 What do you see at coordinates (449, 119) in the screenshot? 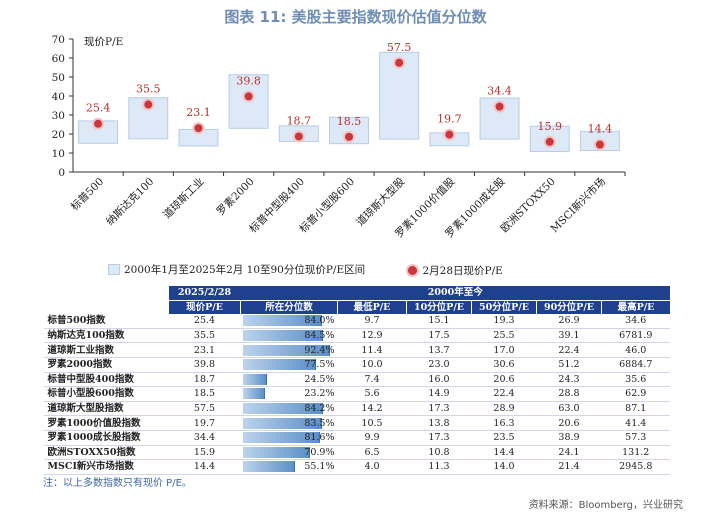
I see `current-value-label: 19.7` at bounding box center [449, 119].